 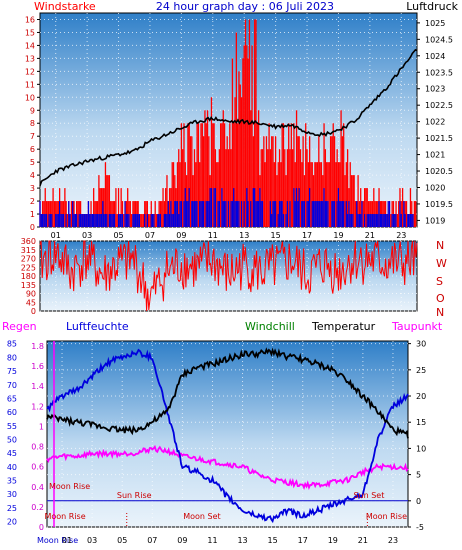 I want to click on y-tick-label-humidity: 50, so click(x=12, y=439).